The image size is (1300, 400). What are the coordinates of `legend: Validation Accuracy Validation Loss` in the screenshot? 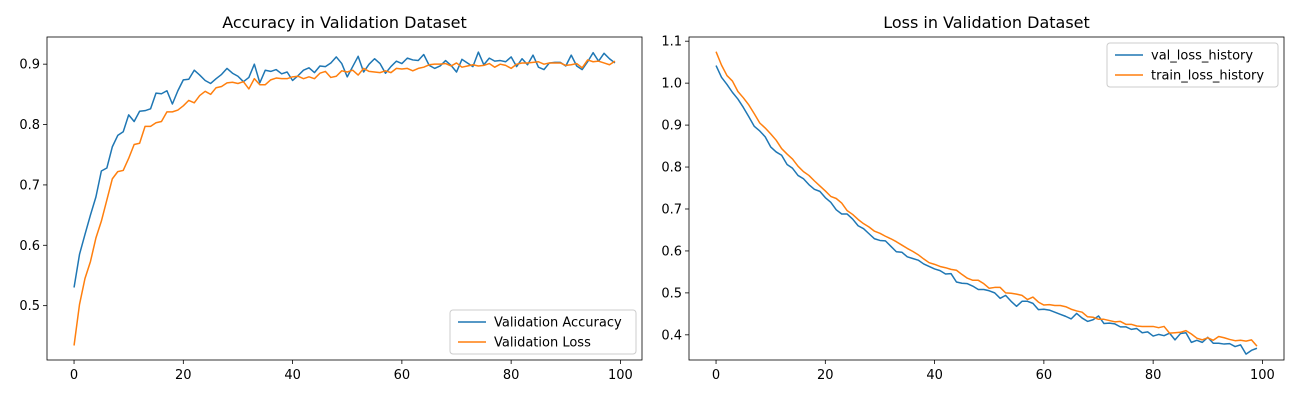 It's located at (543, 332).